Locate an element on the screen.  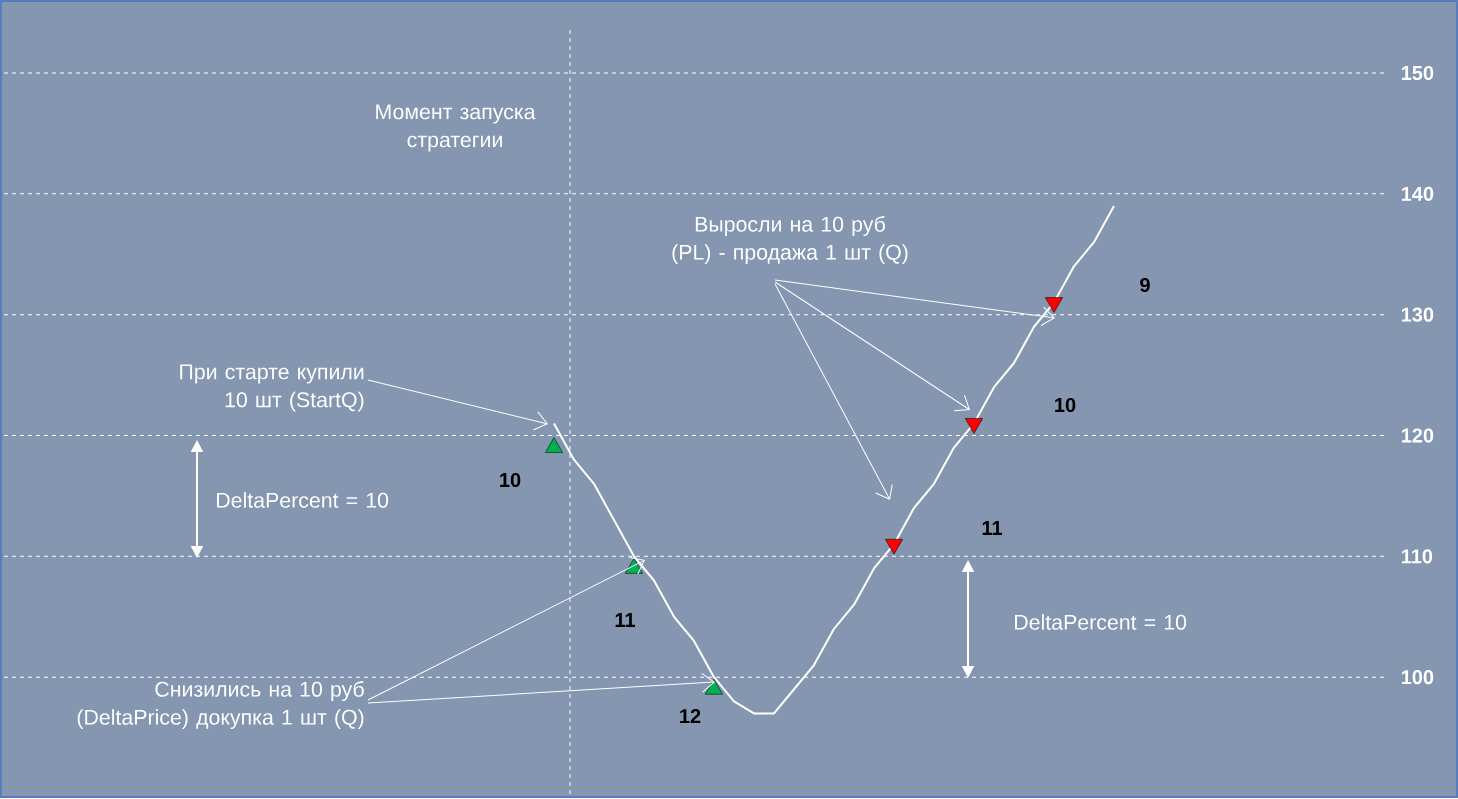
y-tick-label: 100 is located at coordinates (1417, 677).